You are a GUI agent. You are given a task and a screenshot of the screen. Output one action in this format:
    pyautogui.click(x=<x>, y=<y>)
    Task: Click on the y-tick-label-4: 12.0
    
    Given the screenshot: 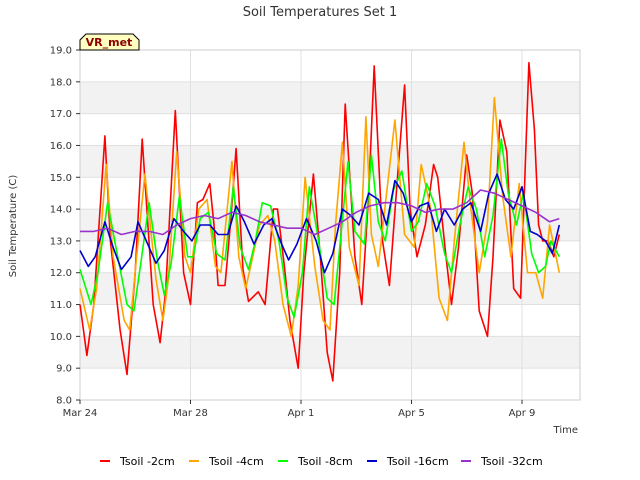 What is the action you would take?
    pyautogui.click(x=61, y=273)
    